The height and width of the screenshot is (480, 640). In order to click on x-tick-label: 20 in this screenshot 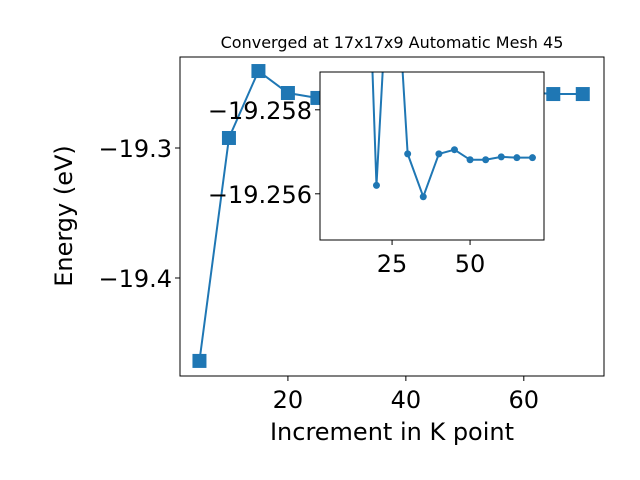, I will do `click(288, 400)`.